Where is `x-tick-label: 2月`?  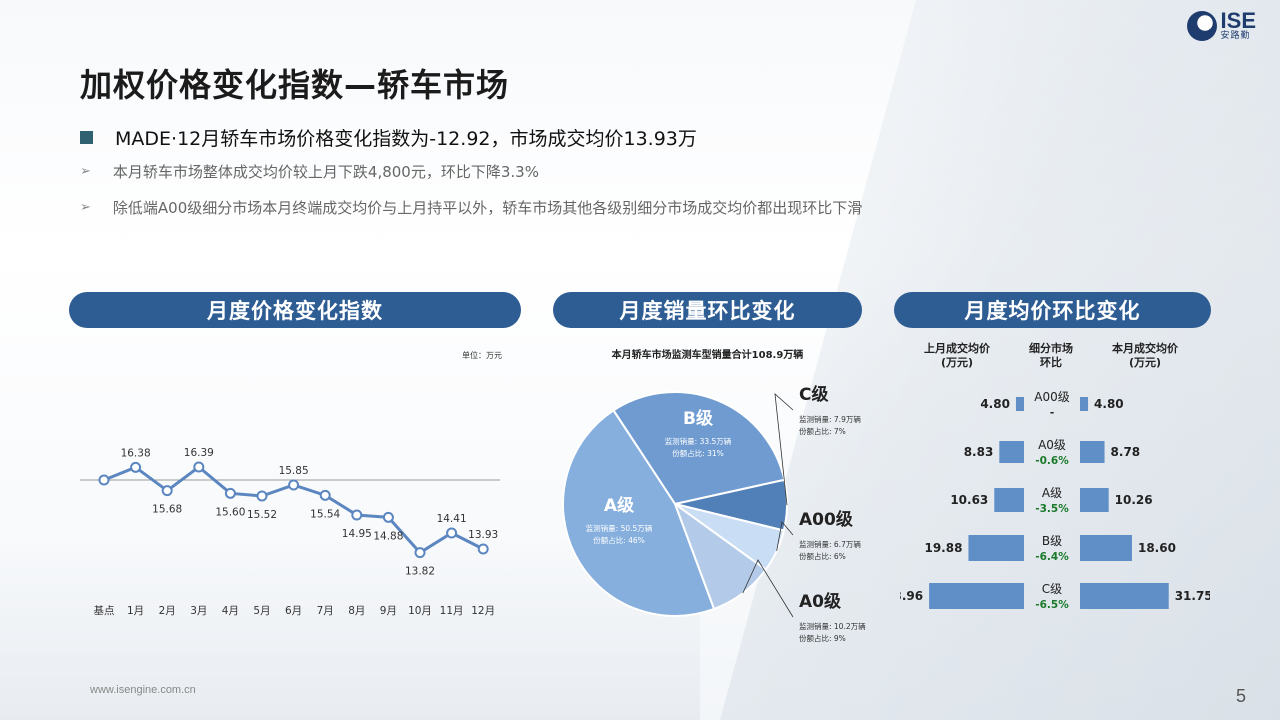 x-tick-label: 2月 is located at coordinates (167, 611).